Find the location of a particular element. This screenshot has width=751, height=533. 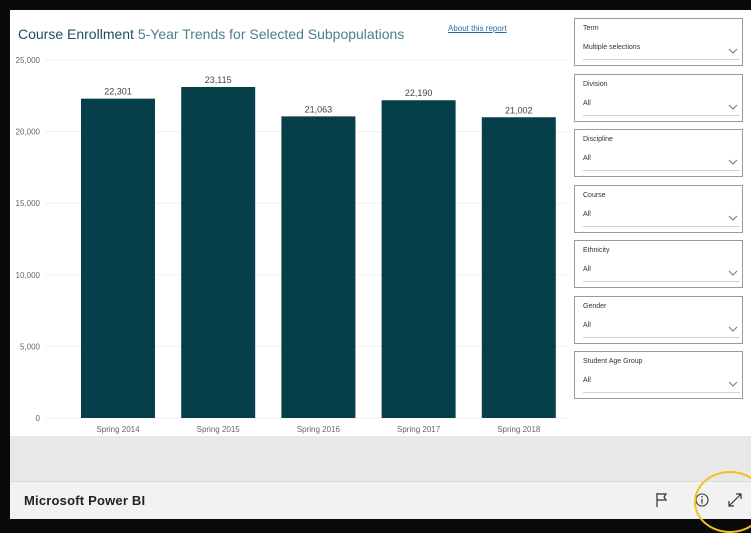

y-tick-label: 0 is located at coordinates (38, 418).